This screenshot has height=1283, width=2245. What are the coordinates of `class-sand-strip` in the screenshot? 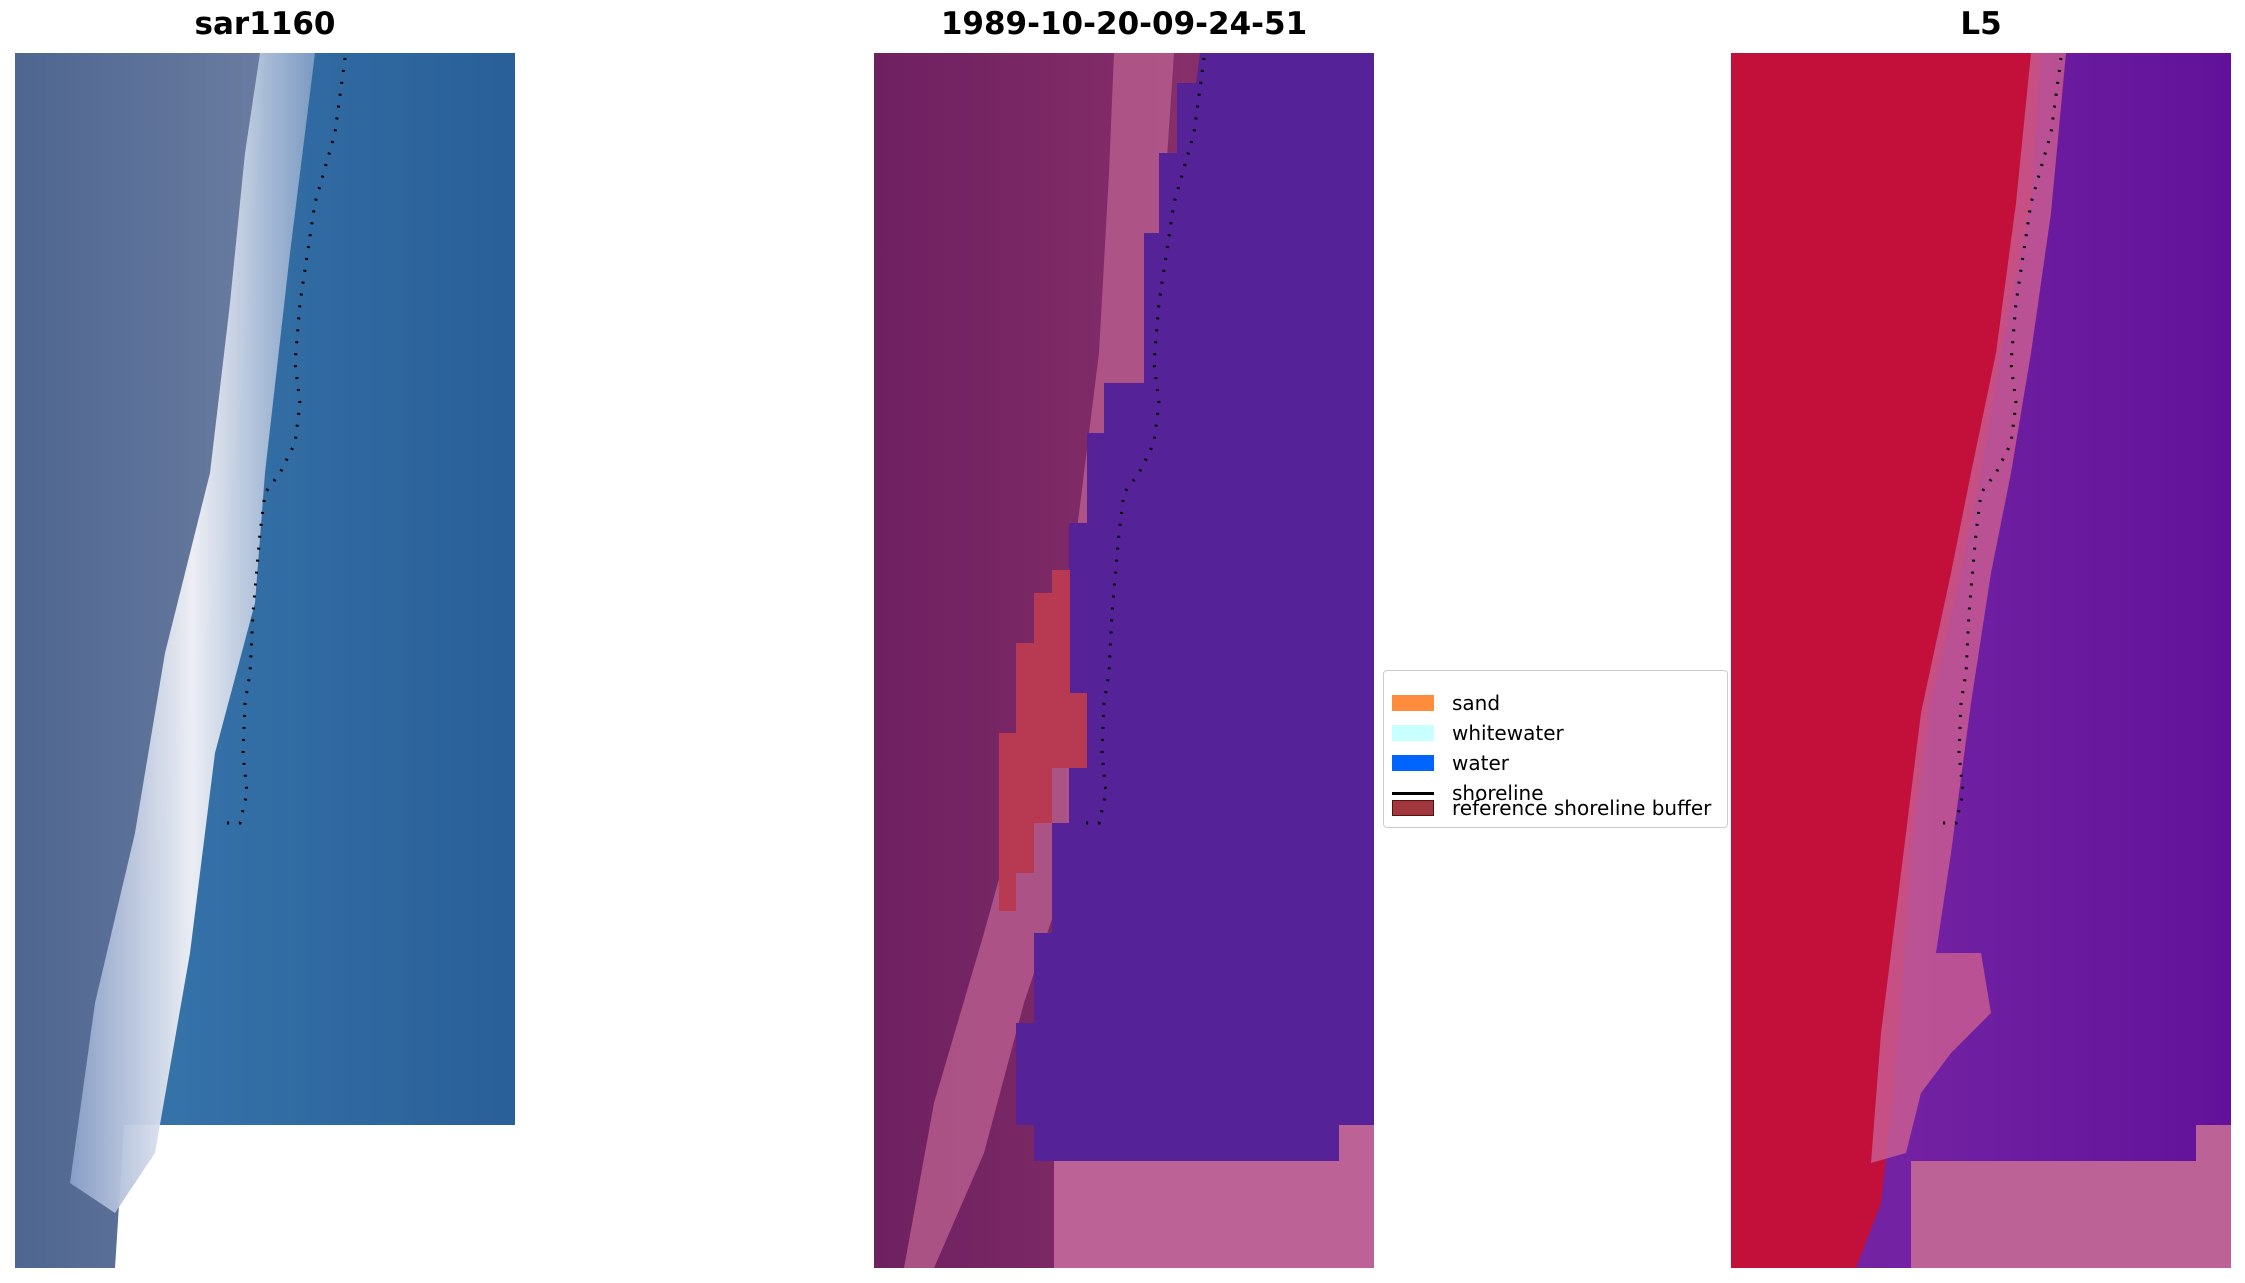 It's located at (1039, 660).